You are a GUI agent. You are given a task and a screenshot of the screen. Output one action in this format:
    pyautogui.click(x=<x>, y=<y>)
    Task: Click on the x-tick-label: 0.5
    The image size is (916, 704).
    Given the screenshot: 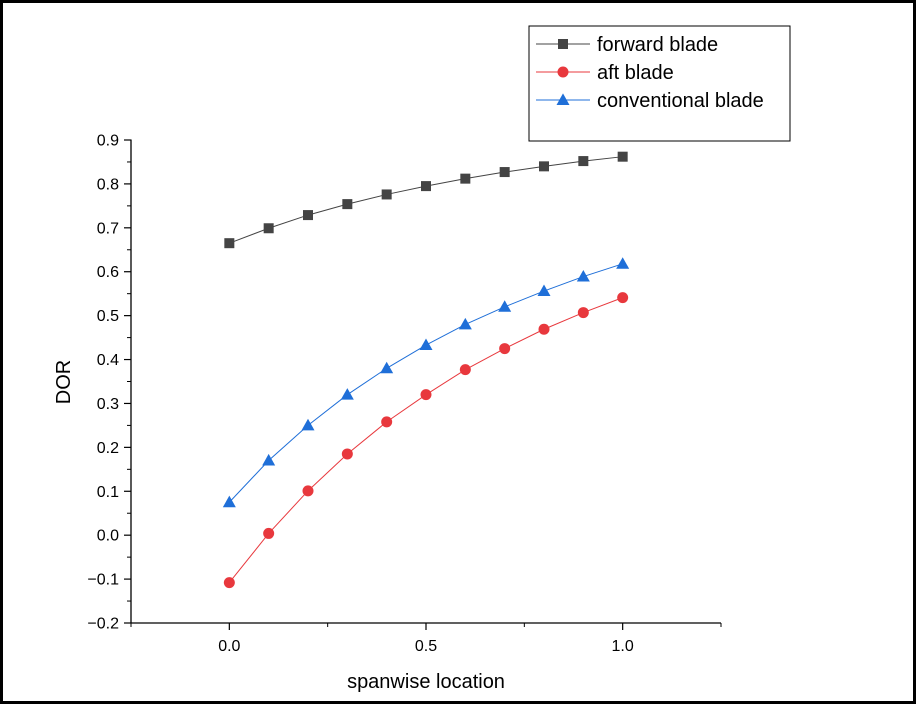 What is the action you would take?
    pyautogui.click(x=426, y=646)
    